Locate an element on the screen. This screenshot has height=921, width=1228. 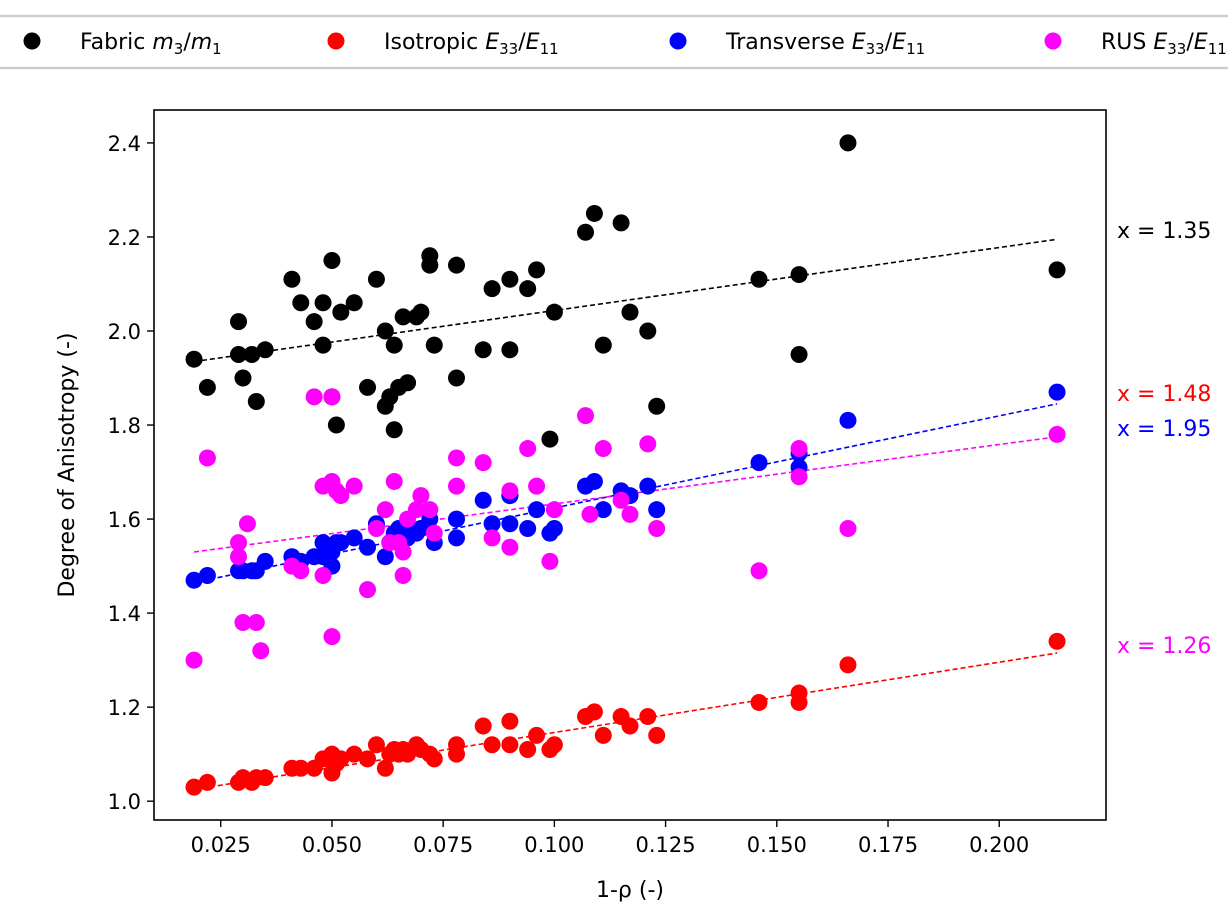
x-tick-label: 0.025 is located at coordinates (221, 845).